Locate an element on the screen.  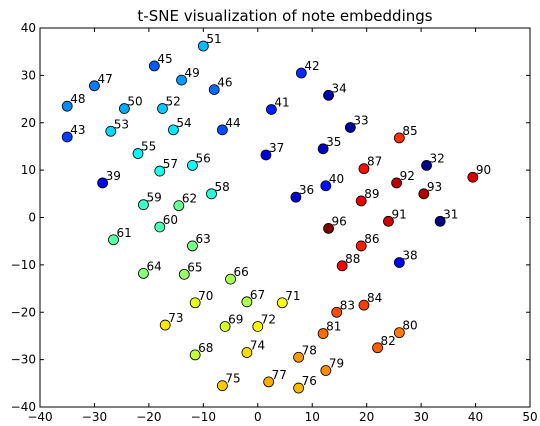
point-label-33: 33 is located at coordinates (360, 120).